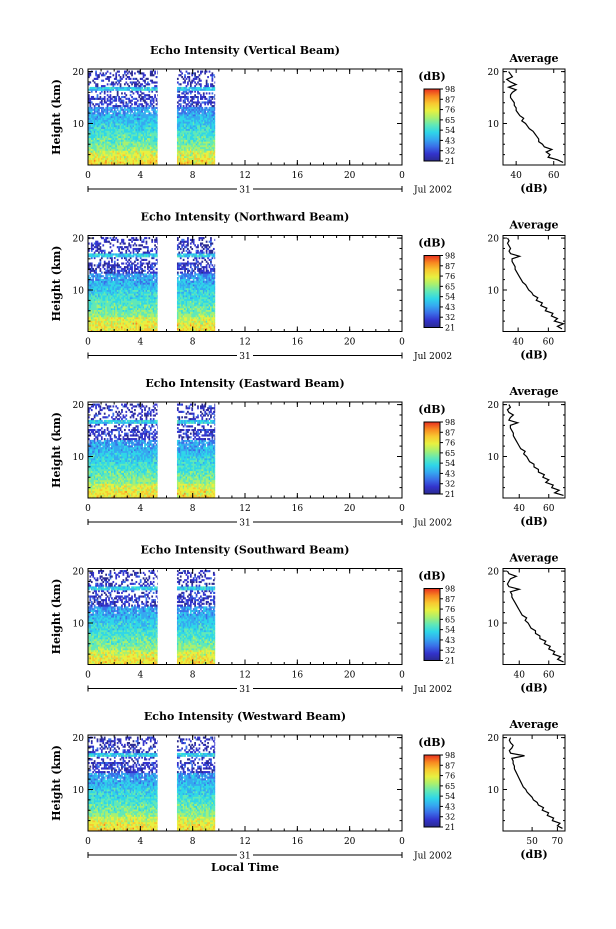  What do you see at coordinates (450, 151) in the screenshot?
I see `colorbar-tick-label: 32` at bounding box center [450, 151].